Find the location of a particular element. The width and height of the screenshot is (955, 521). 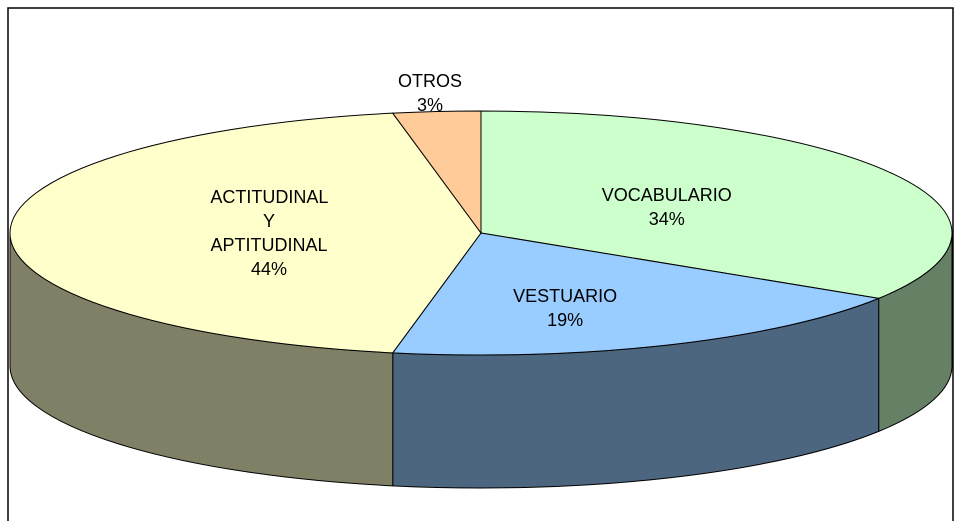

value-label: 3% is located at coordinates (430, 105).